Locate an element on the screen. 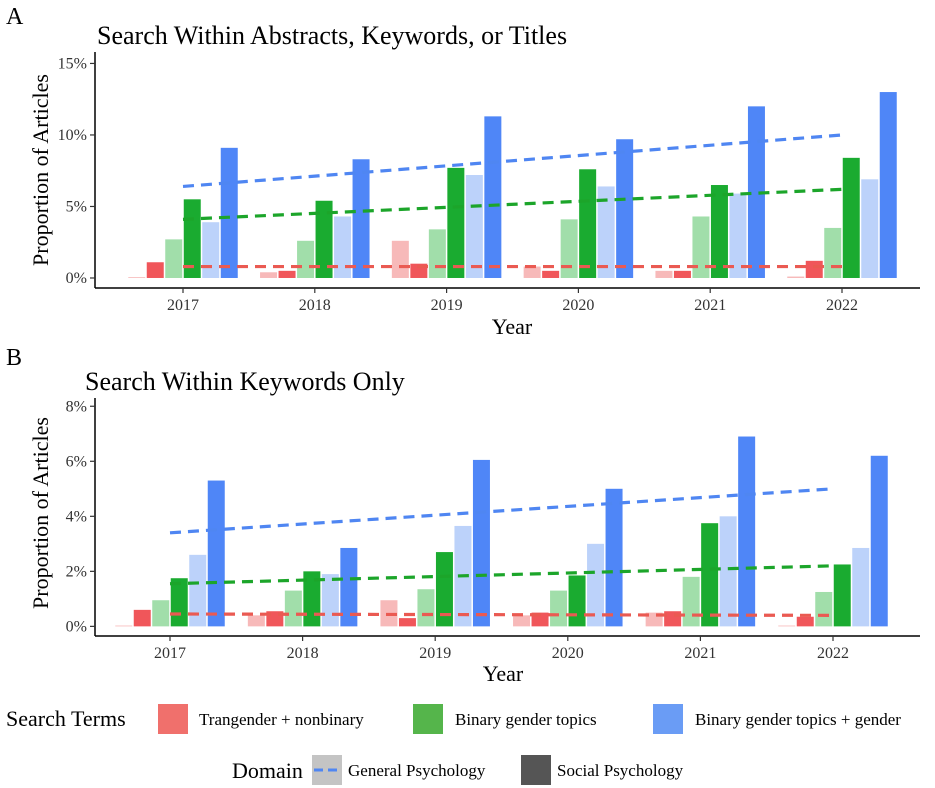  panel-a-y-axis-title: Proportion of Articles is located at coordinates (40, 170).